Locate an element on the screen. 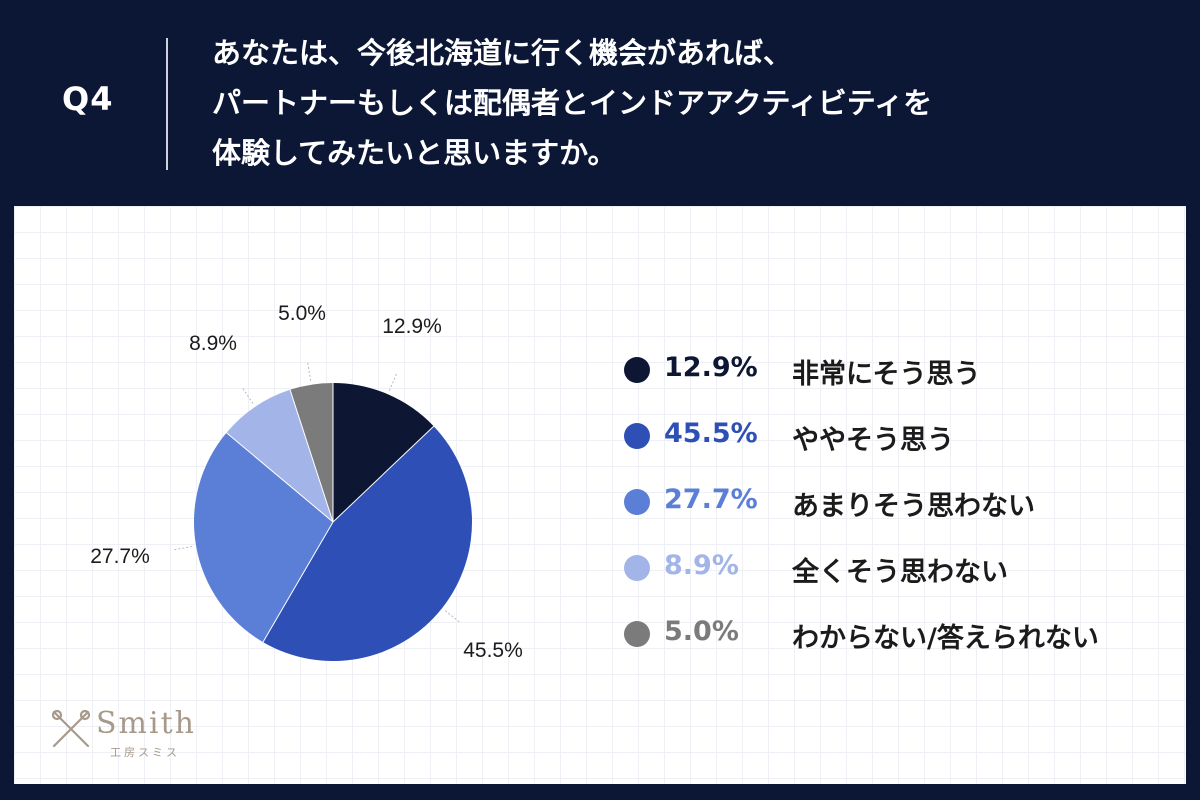  pie-data-label-3: 27.7% is located at coordinates (120, 556).